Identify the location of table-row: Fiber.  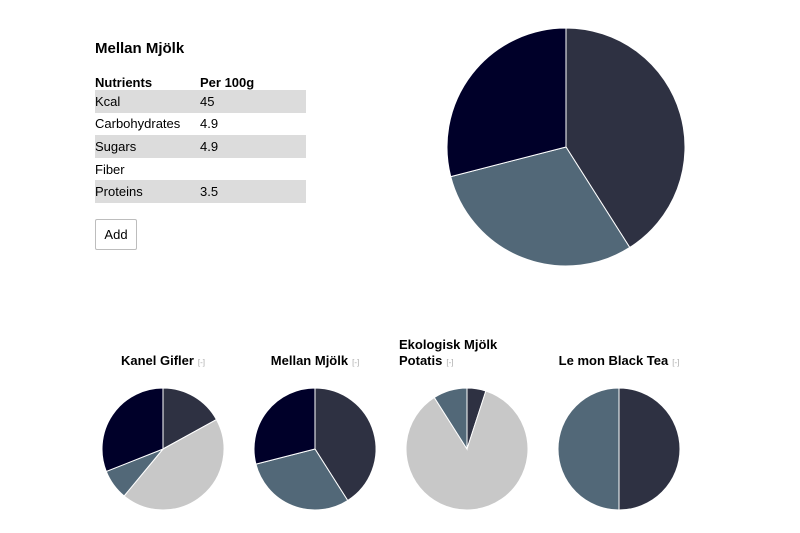
(200, 169).